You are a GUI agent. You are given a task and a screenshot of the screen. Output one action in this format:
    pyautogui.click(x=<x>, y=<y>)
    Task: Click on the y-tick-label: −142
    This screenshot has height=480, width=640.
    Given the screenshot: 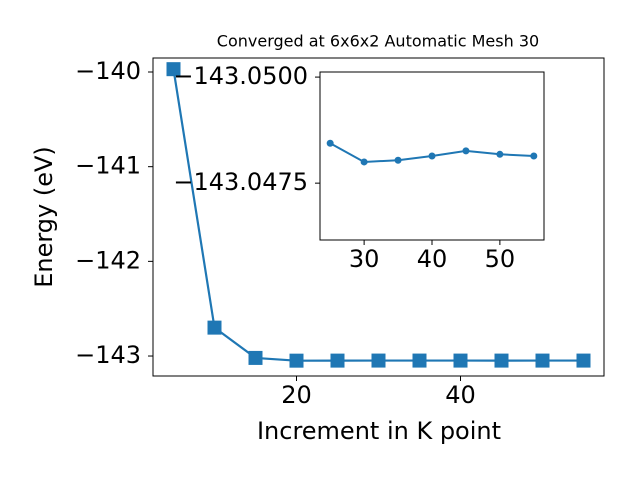 What is the action you would take?
    pyautogui.click(x=108, y=260)
    